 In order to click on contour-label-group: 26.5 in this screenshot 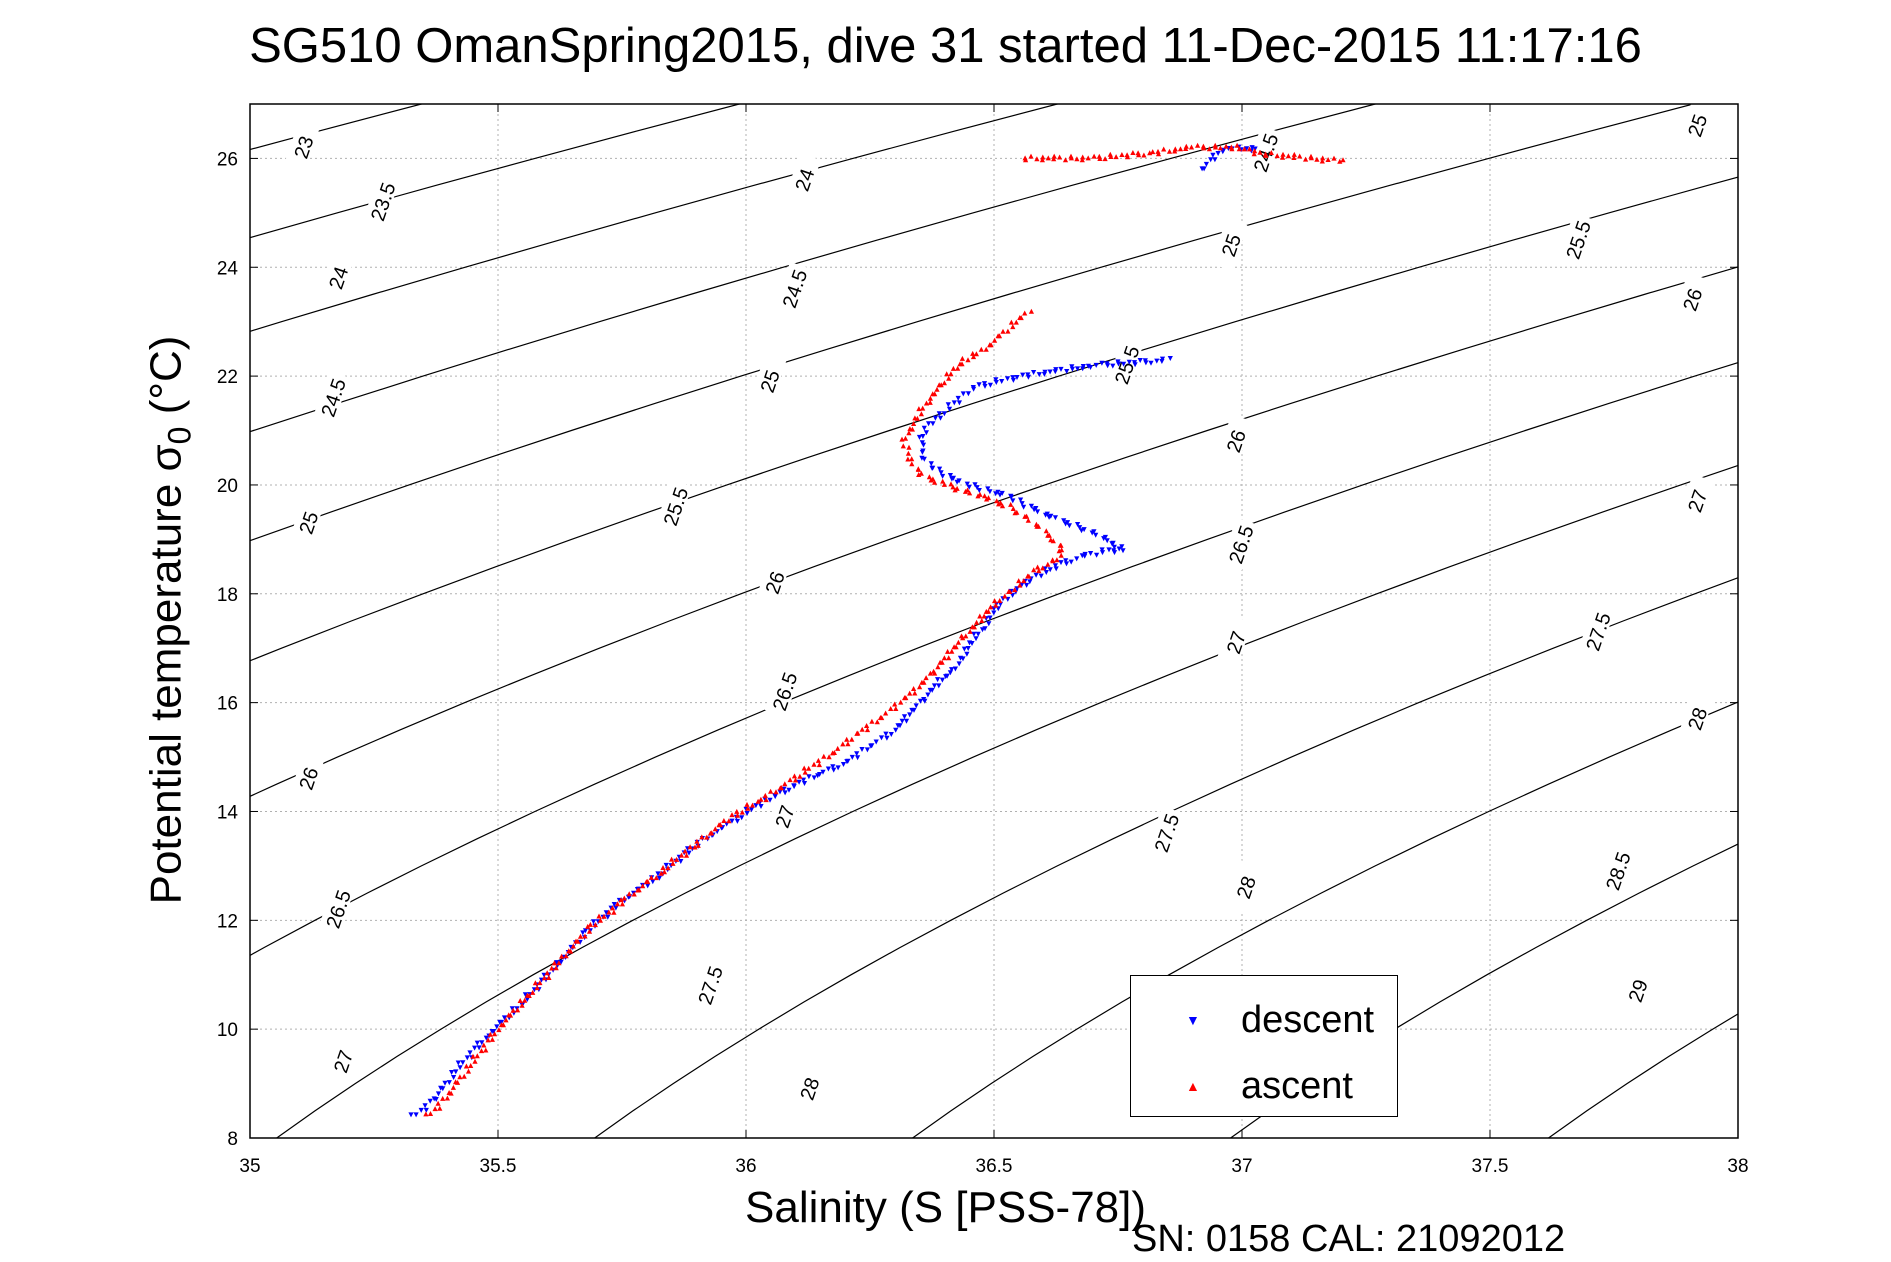, I will do `click(1239, 544)`.